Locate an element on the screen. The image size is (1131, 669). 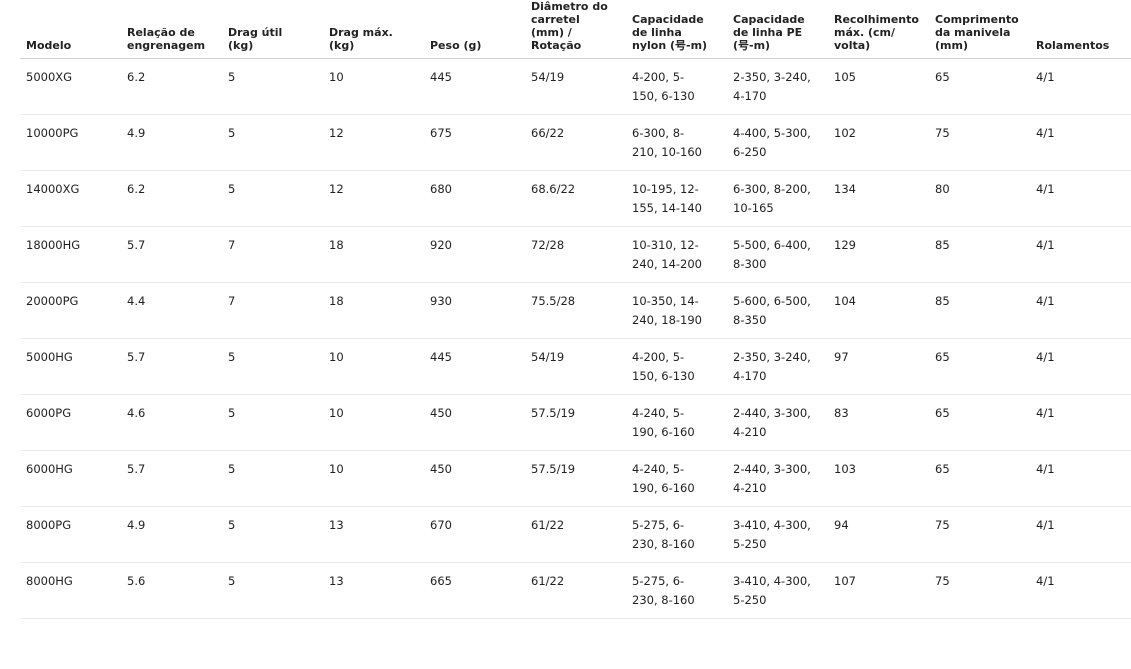
cell-text: 8000PG is located at coordinates (49, 525).